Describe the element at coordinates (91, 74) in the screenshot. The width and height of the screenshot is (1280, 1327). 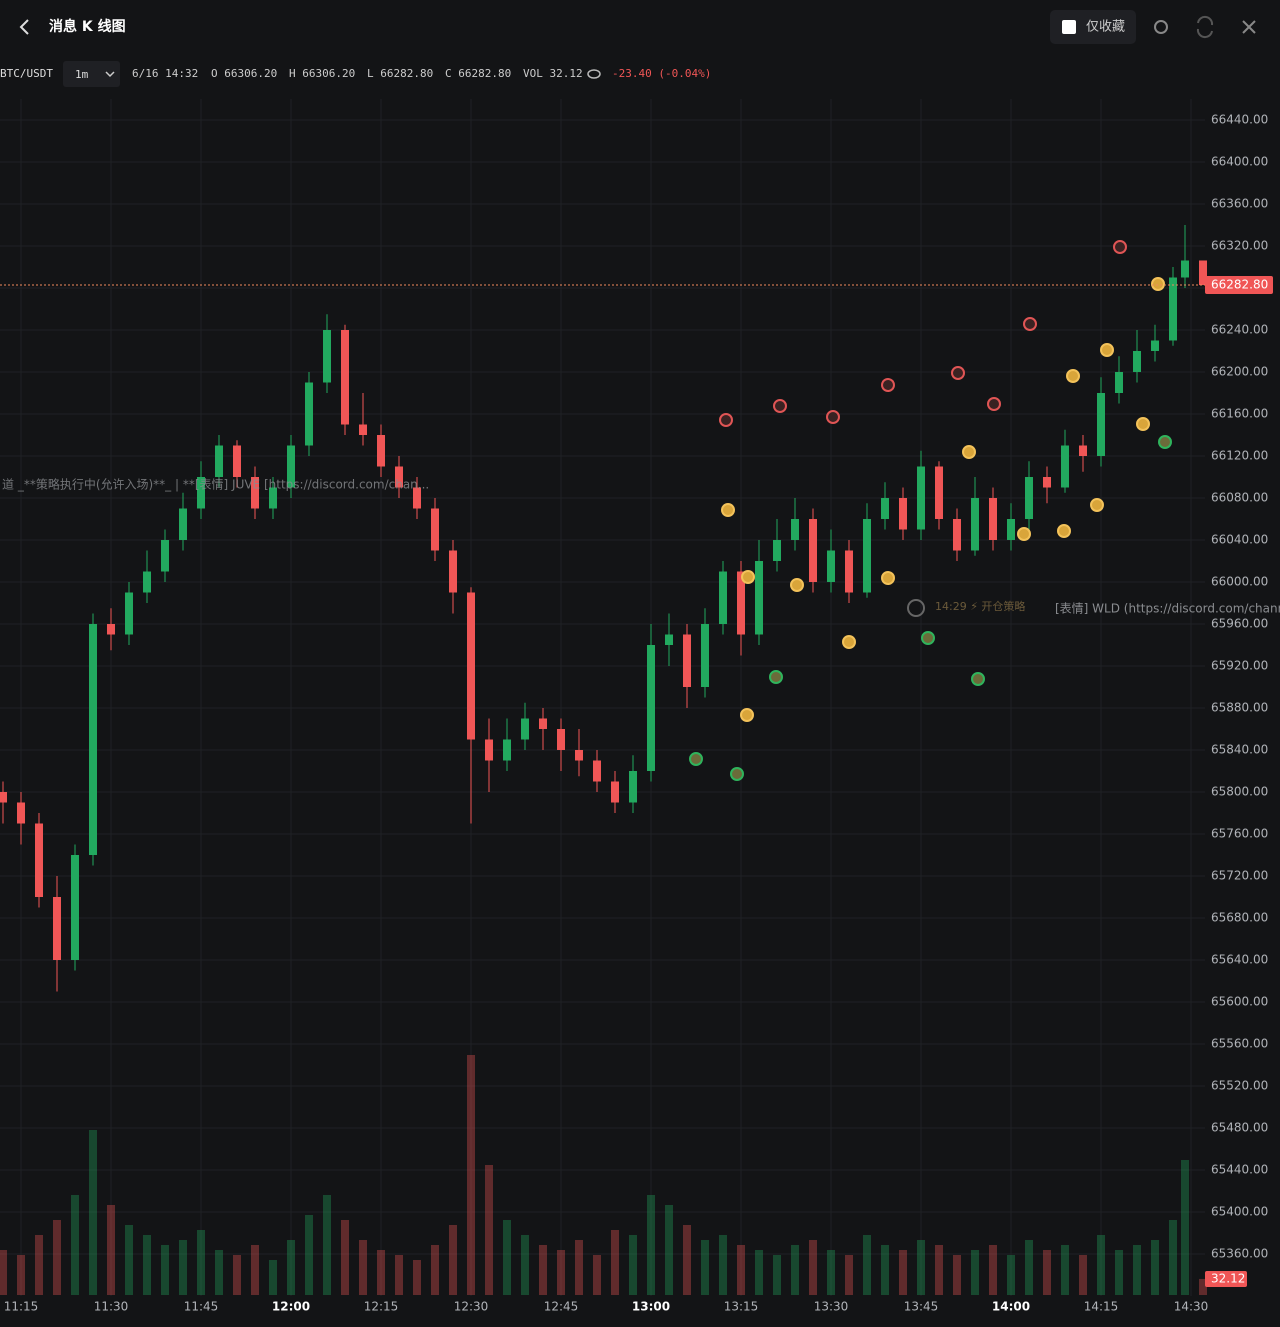
I see `interval-select` at that location.